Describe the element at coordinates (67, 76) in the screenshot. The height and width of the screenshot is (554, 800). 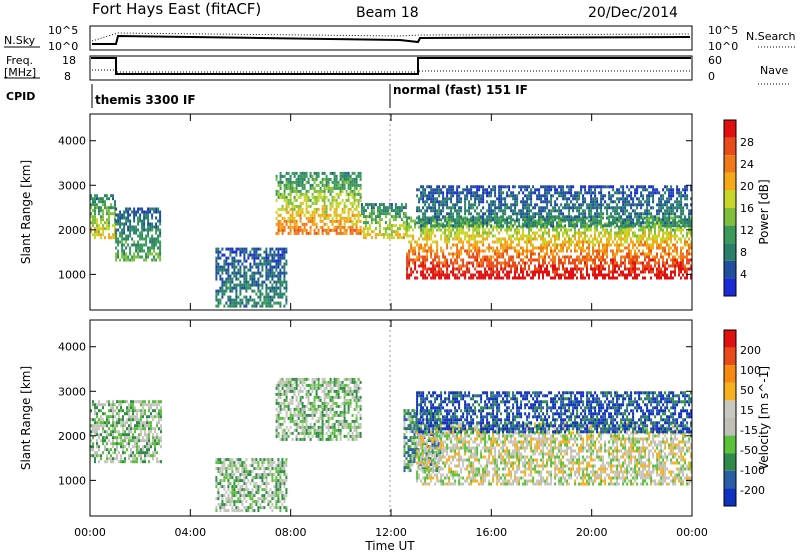
I see `freq-tick-bottom: 8` at that location.